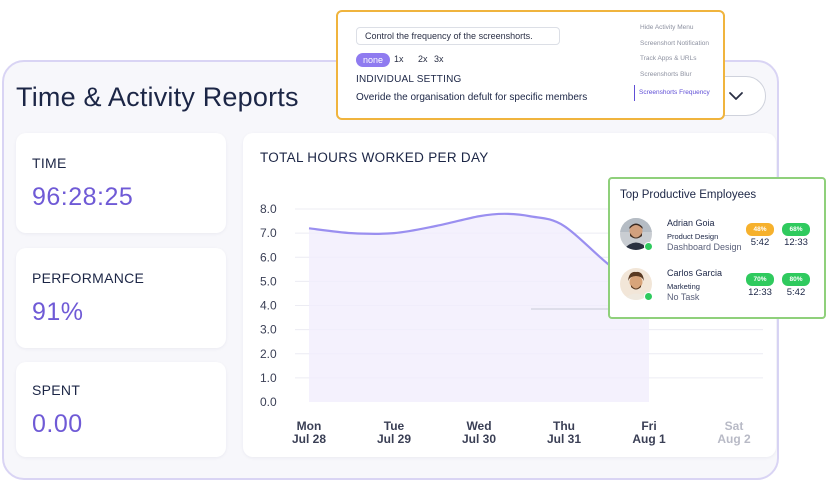 Image resolution: width=831 pixels, height=484 pixels. Describe the element at coordinates (439, 59) in the screenshot. I see `freq-option-3x: 3x` at that location.